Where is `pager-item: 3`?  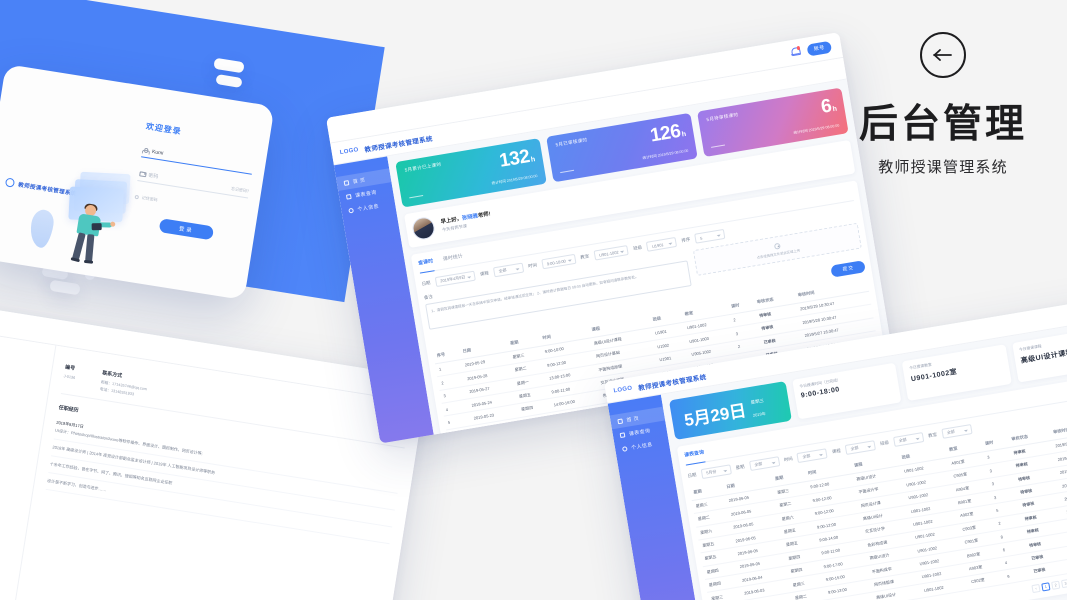
pager-item: 3 is located at coordinates (1063, 583).